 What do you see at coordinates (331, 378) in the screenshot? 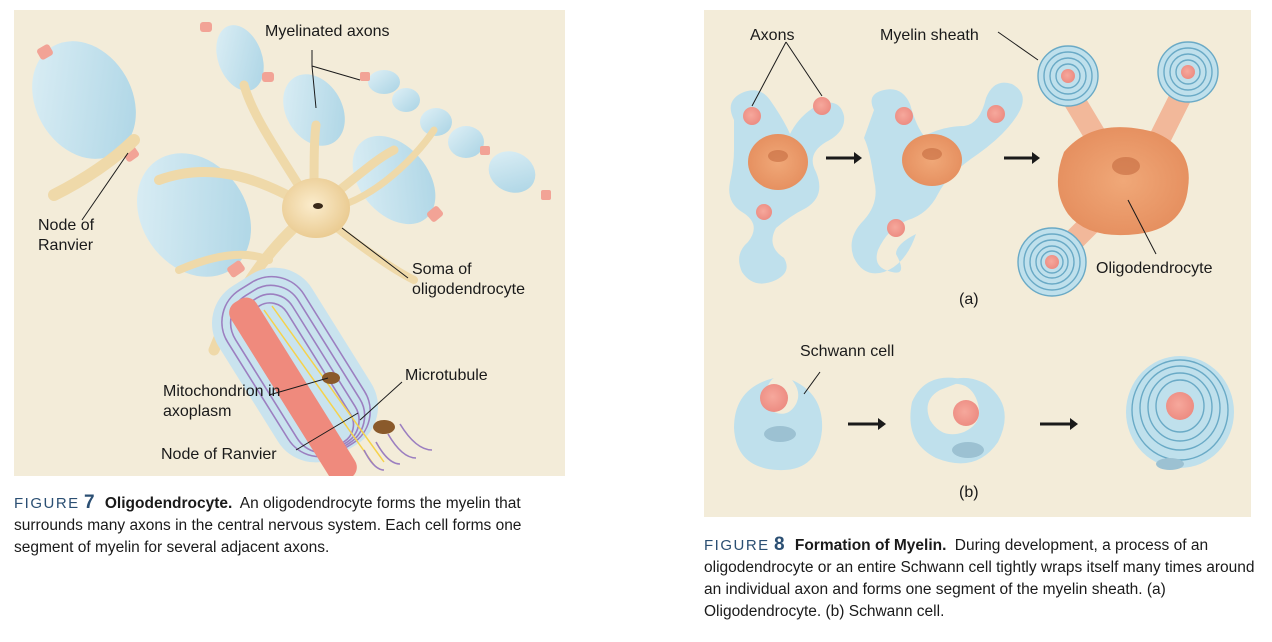
I see `mitochondrion-shape` at bounding box center [331, 378].